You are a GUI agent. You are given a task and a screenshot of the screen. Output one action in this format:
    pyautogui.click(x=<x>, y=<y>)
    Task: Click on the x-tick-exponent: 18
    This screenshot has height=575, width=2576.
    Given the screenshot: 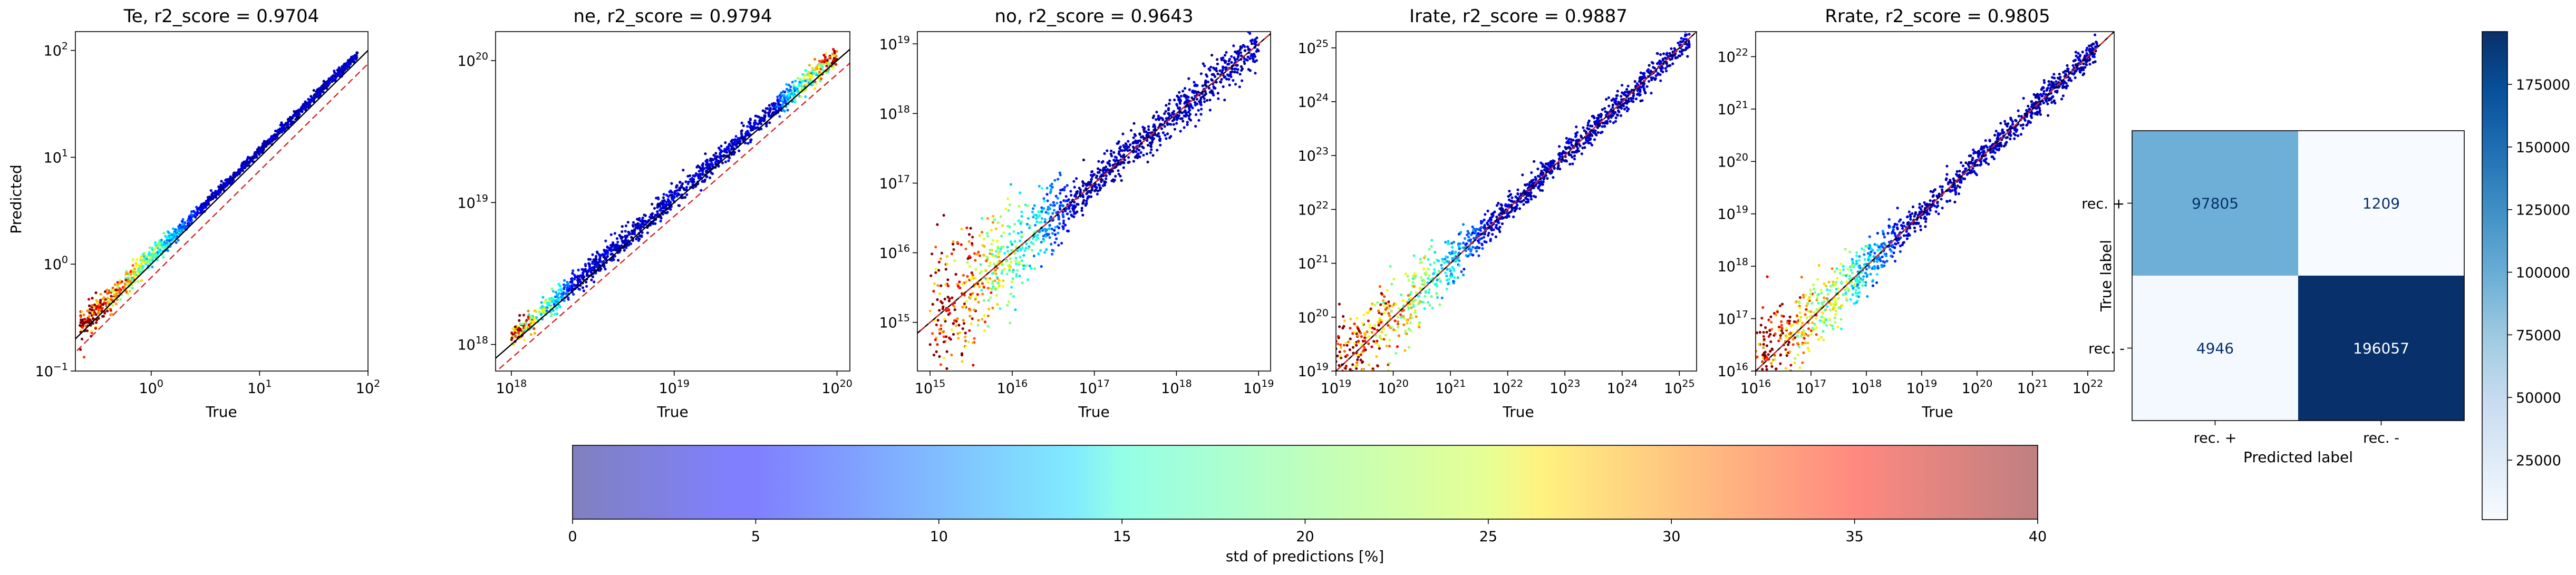 What is the action you would take?
    pyautogui.click(x=520, y=383)
    